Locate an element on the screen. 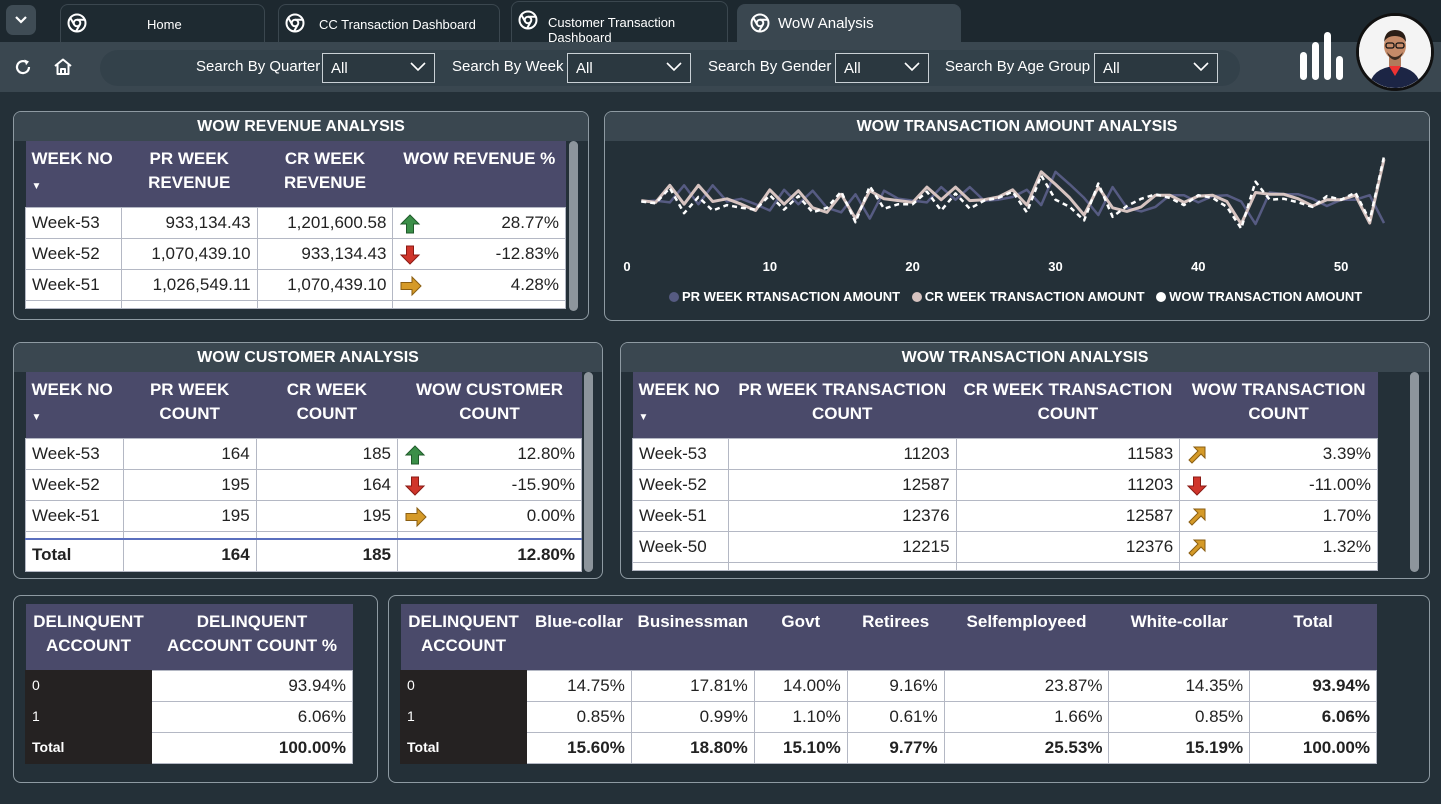 The height and width of the screenshot is (804, 1441). job-header: Selfemployeed is located at coordinates (1026, 637).